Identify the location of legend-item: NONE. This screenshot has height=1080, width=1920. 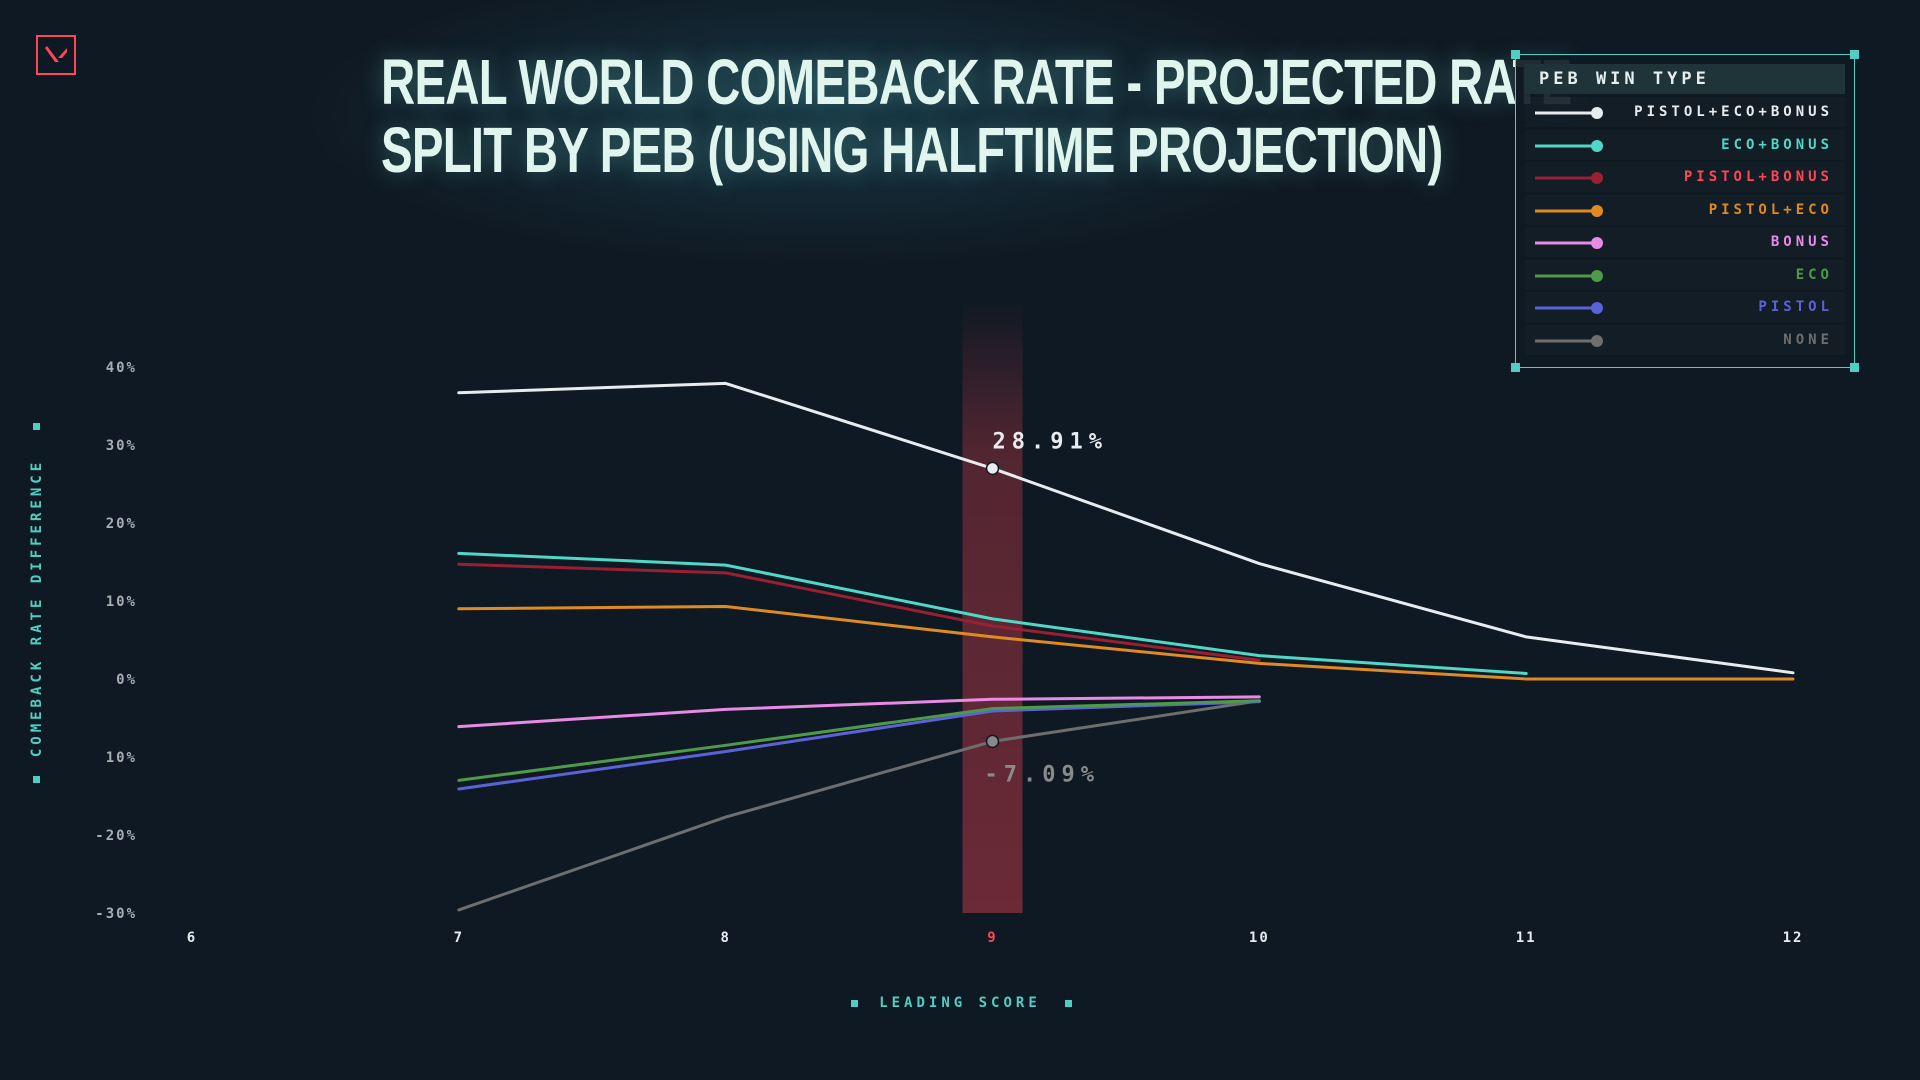
(1685, 340).